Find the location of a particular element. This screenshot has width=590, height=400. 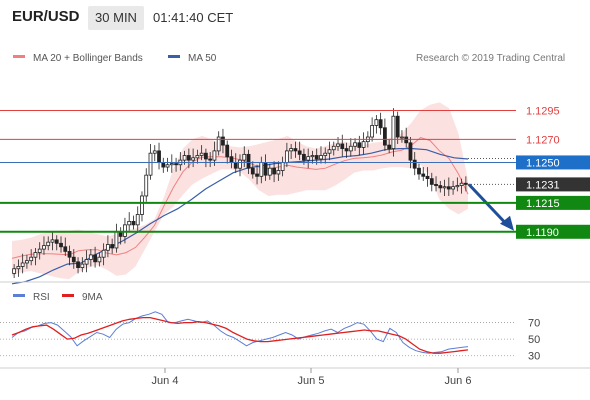

support-label-box is located at coordinates (553, 231).